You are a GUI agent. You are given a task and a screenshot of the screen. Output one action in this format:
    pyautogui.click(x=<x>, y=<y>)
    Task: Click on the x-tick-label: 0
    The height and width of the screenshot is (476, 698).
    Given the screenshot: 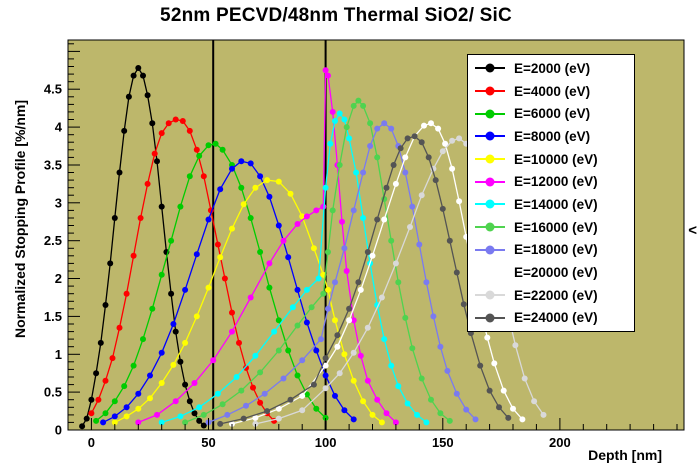 What is the action you would take?
    pyautogui.click(x=91, y=442)
    